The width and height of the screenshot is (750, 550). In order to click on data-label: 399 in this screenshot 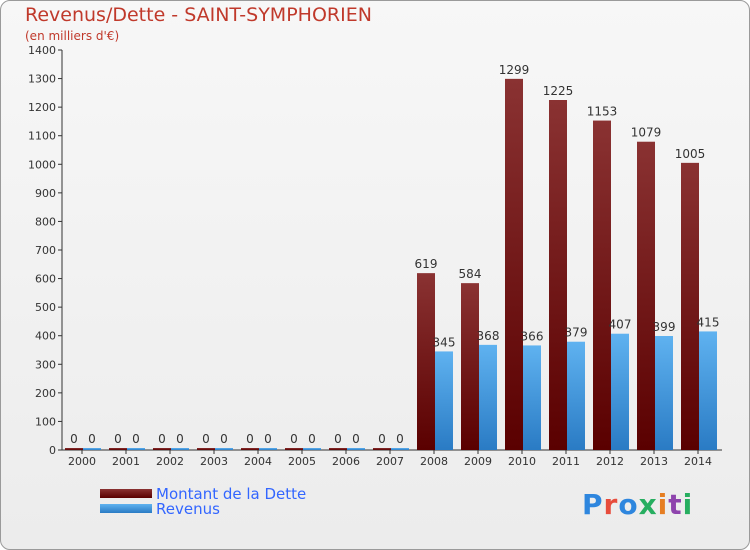, I will do `click(664, 327)`.